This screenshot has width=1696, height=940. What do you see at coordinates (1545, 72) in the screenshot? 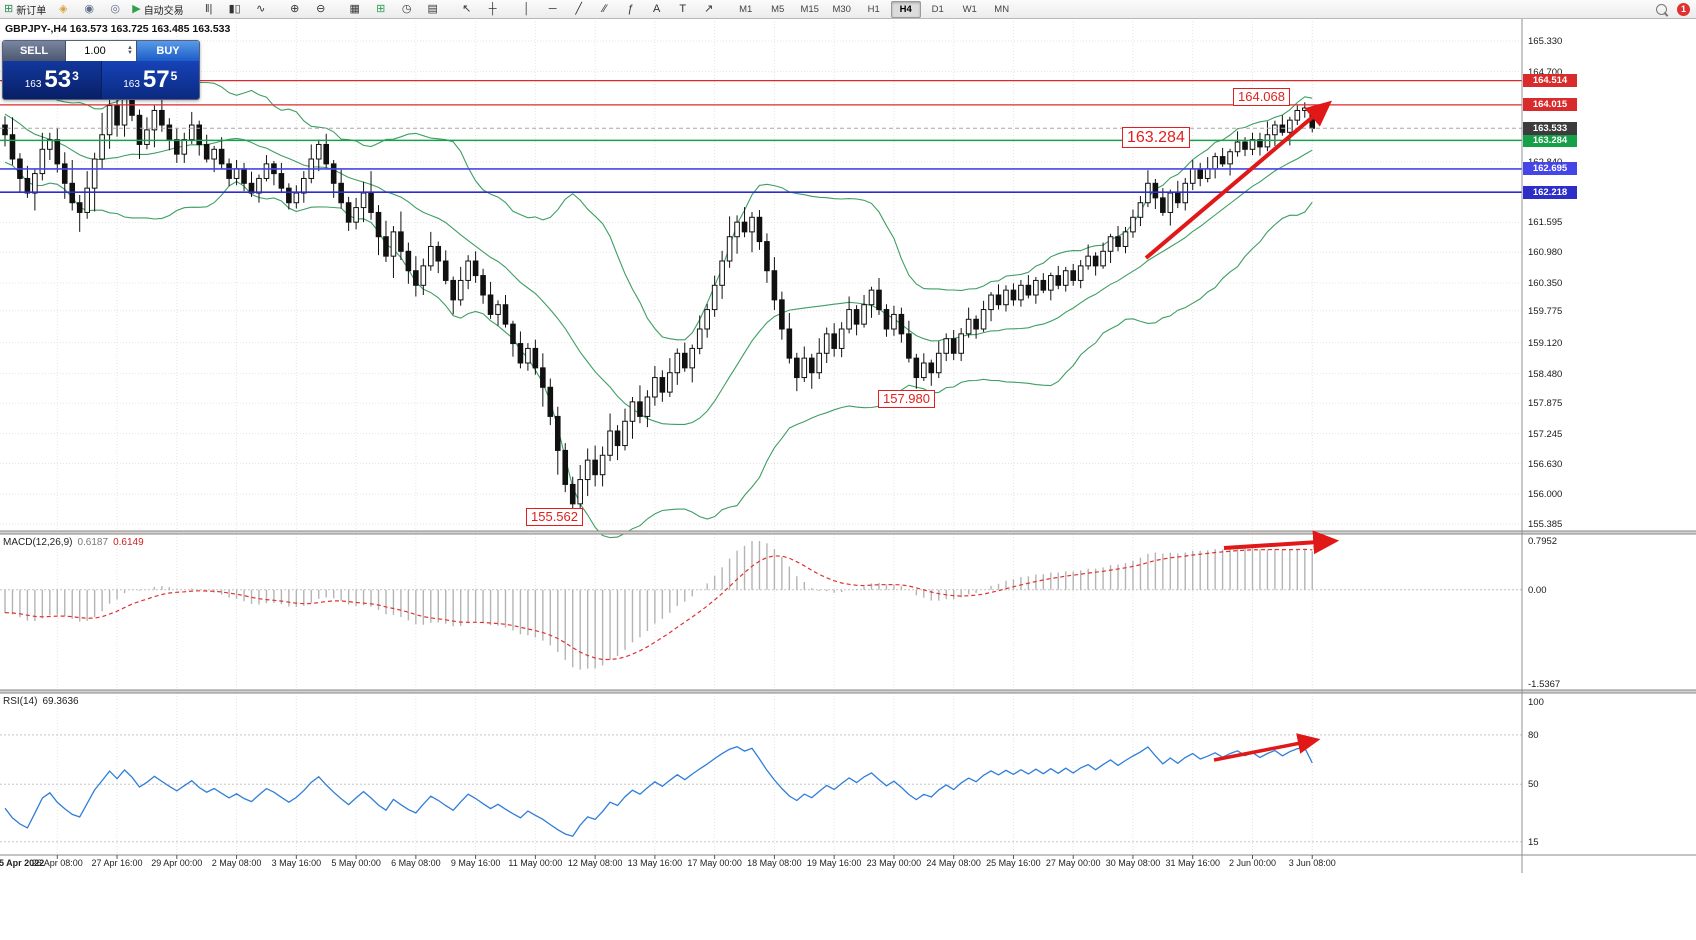
I see `price-axis-label: 164.700` at bounding box center [1545, 72].